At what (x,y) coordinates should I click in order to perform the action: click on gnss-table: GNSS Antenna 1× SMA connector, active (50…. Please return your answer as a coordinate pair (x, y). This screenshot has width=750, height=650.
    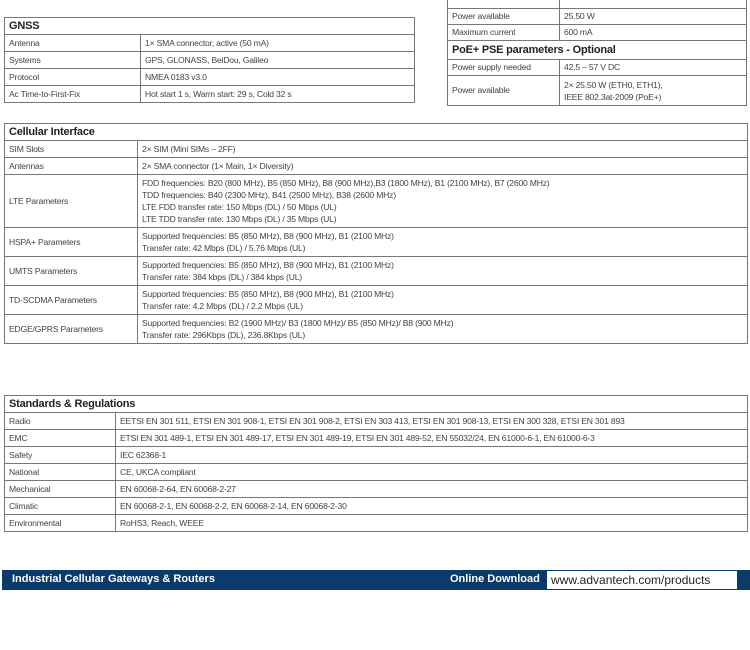
    Looking at the image, I should click on (209, 60).